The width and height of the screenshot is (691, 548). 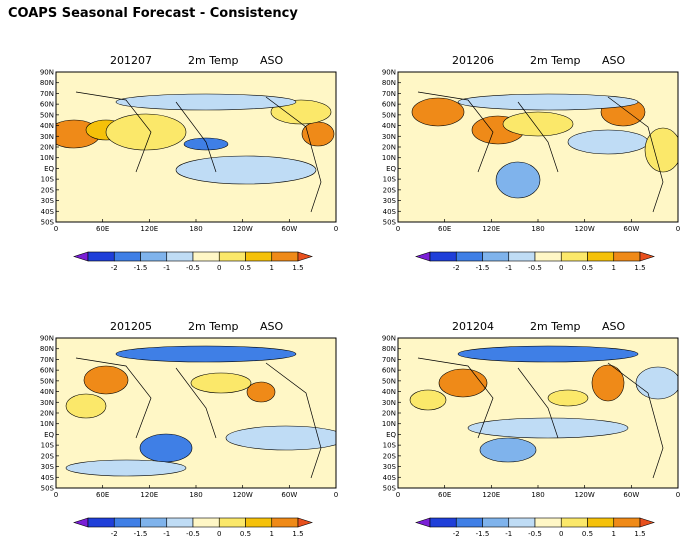 What do you see at coordinates (149, 495) in the screenshot?
I see `lon-label: 120E` at bounding box center [149, 495].